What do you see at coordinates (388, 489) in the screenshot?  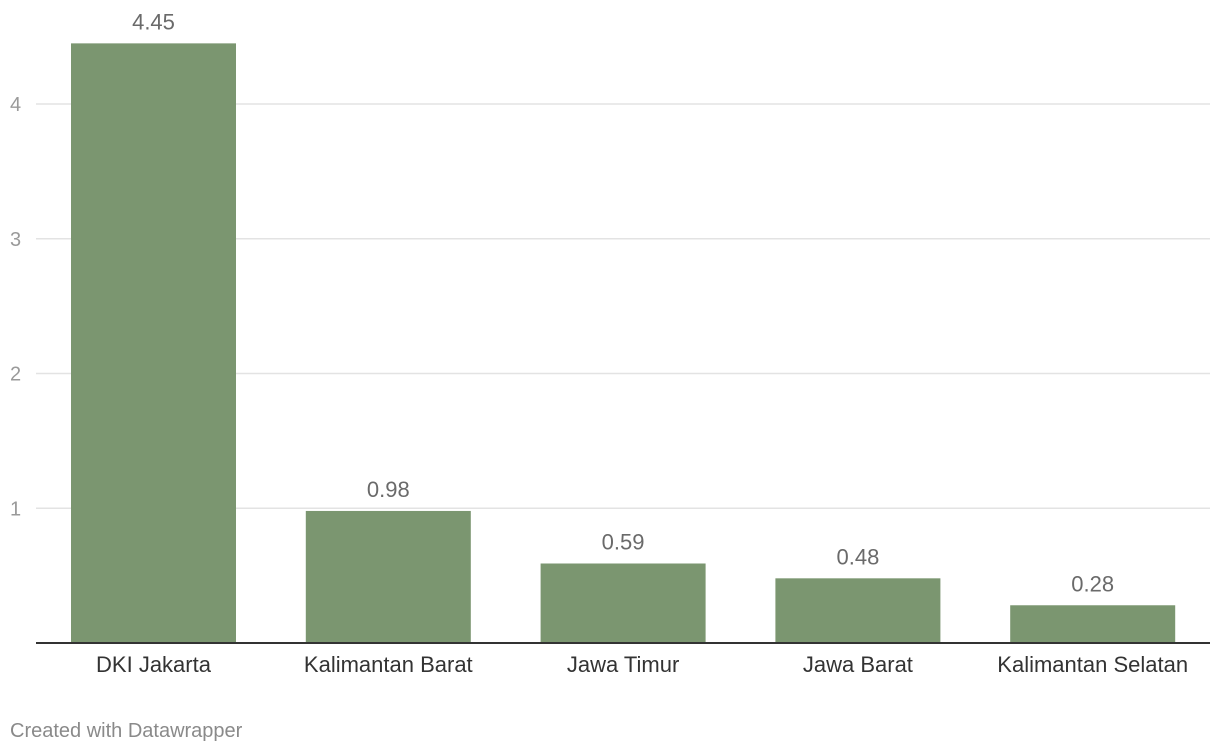 I see `bar-value-label: 0.98` at bounding box center [388, 489].